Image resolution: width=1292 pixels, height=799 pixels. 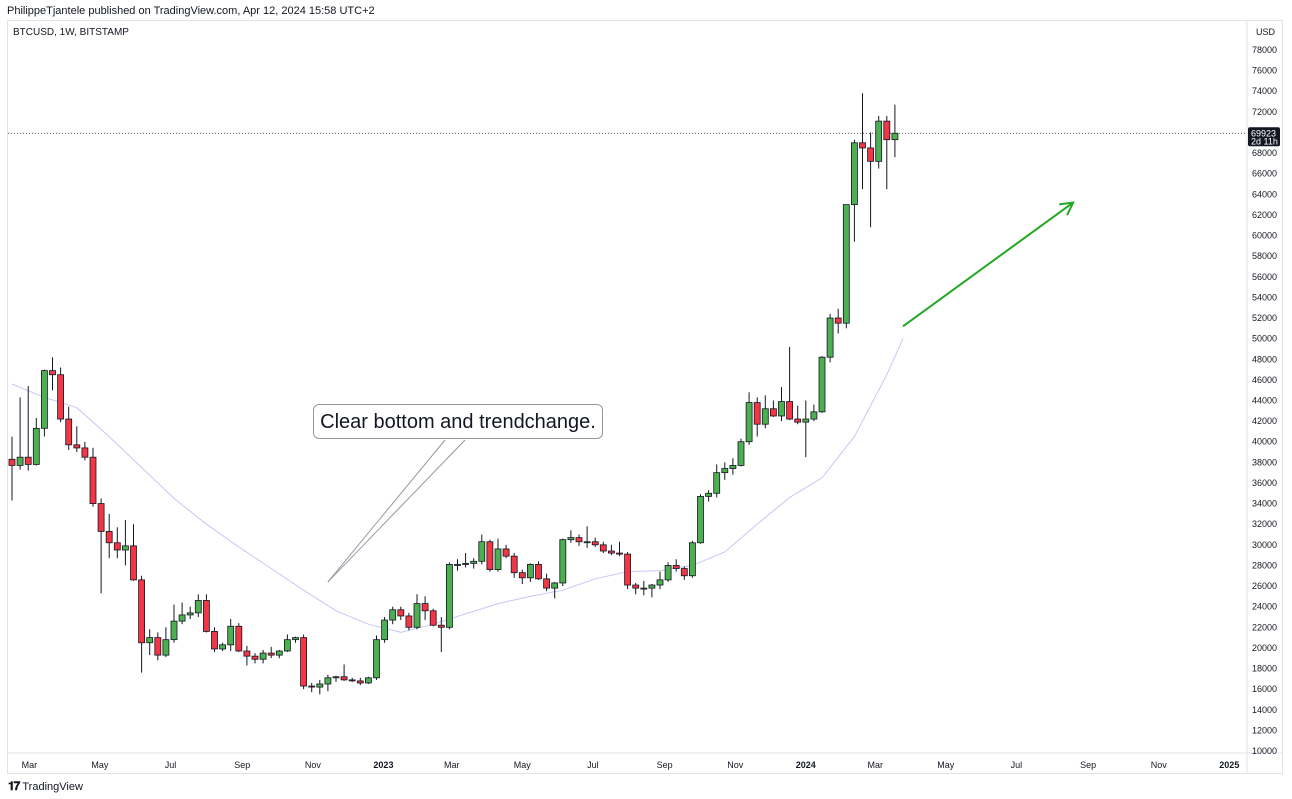 I want to click on annotation-callout: Clear bottom and trendchange., so click(x=458, y=421).